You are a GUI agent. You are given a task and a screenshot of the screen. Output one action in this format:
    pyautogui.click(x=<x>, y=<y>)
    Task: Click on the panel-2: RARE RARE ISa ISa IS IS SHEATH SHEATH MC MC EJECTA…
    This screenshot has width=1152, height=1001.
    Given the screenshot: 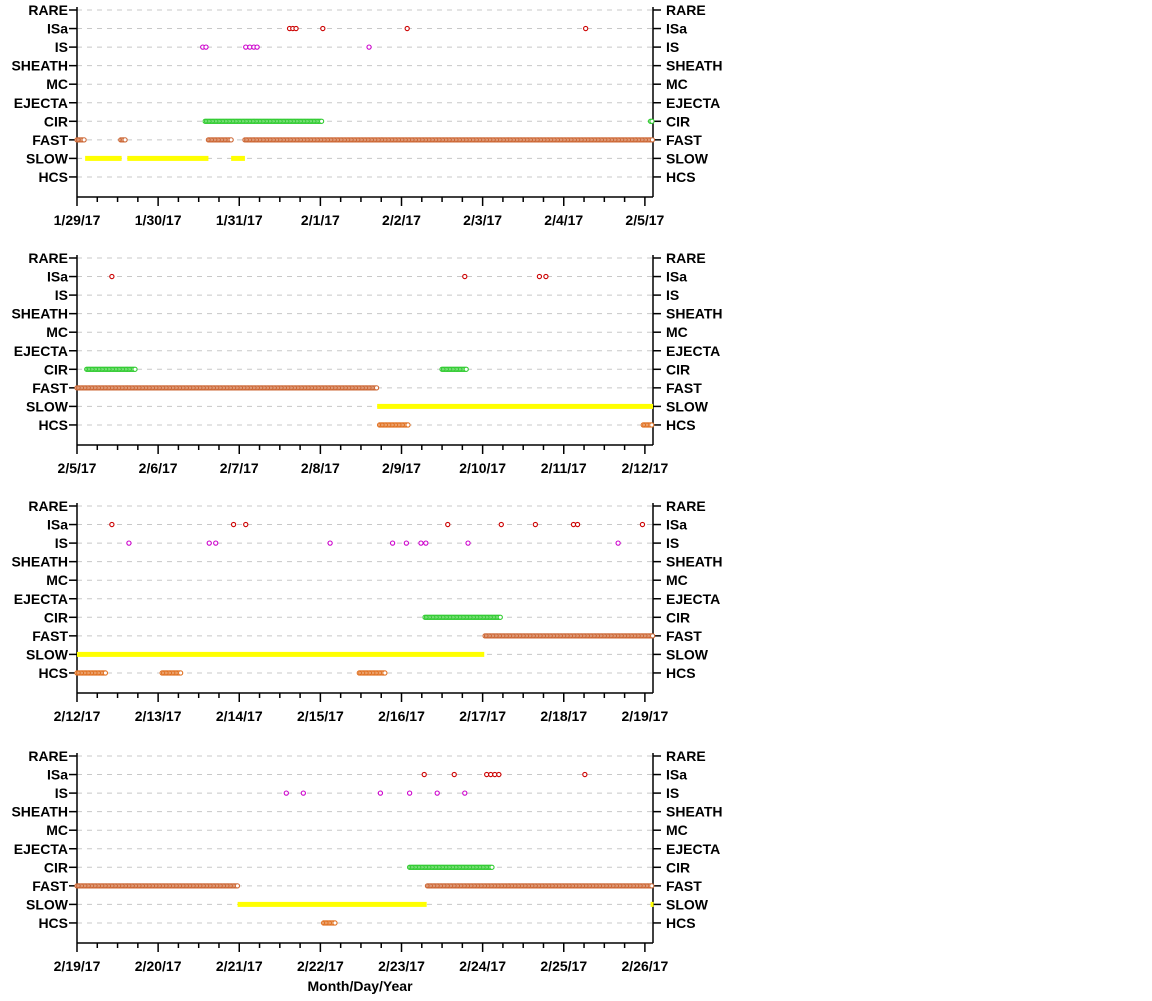 What is the action you would take?
    pyautogui.click(x=366, y=363)
    